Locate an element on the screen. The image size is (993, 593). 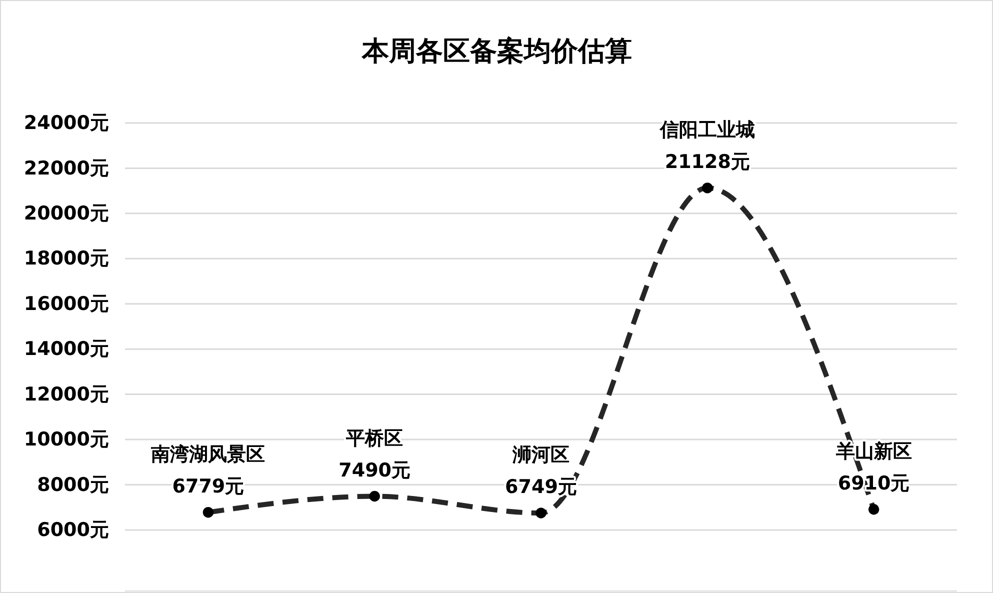
y-tick-label: 14000元 is located at coordinates (66, 349).